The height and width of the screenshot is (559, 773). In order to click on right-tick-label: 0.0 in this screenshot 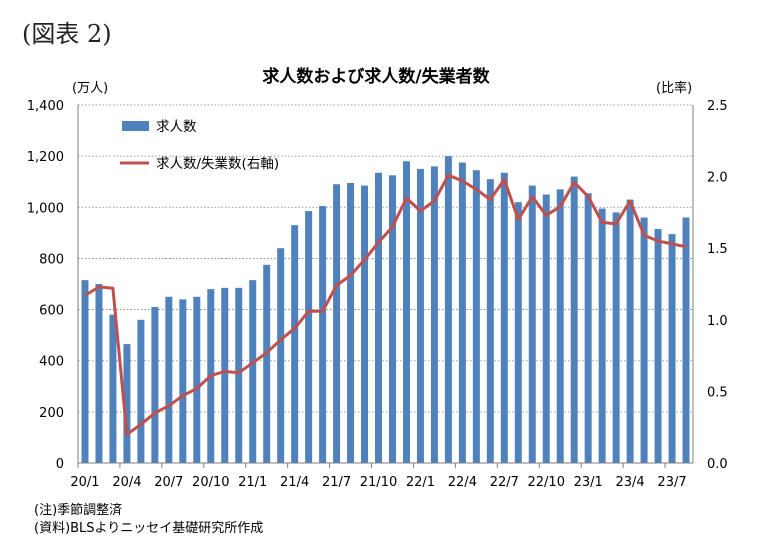, I will do `click(717, 464)`.